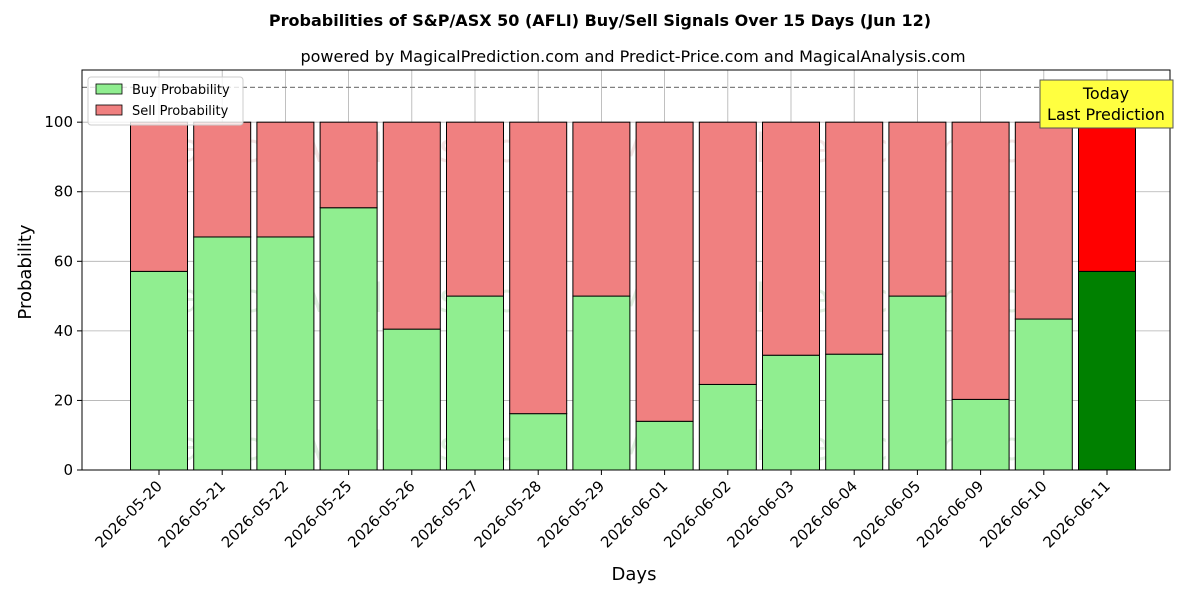  What do you see at coordinates (1013, 514) in the screenshot?
I see `x-tick-label: 2026-06-10` at bounding box center [1013, 514].